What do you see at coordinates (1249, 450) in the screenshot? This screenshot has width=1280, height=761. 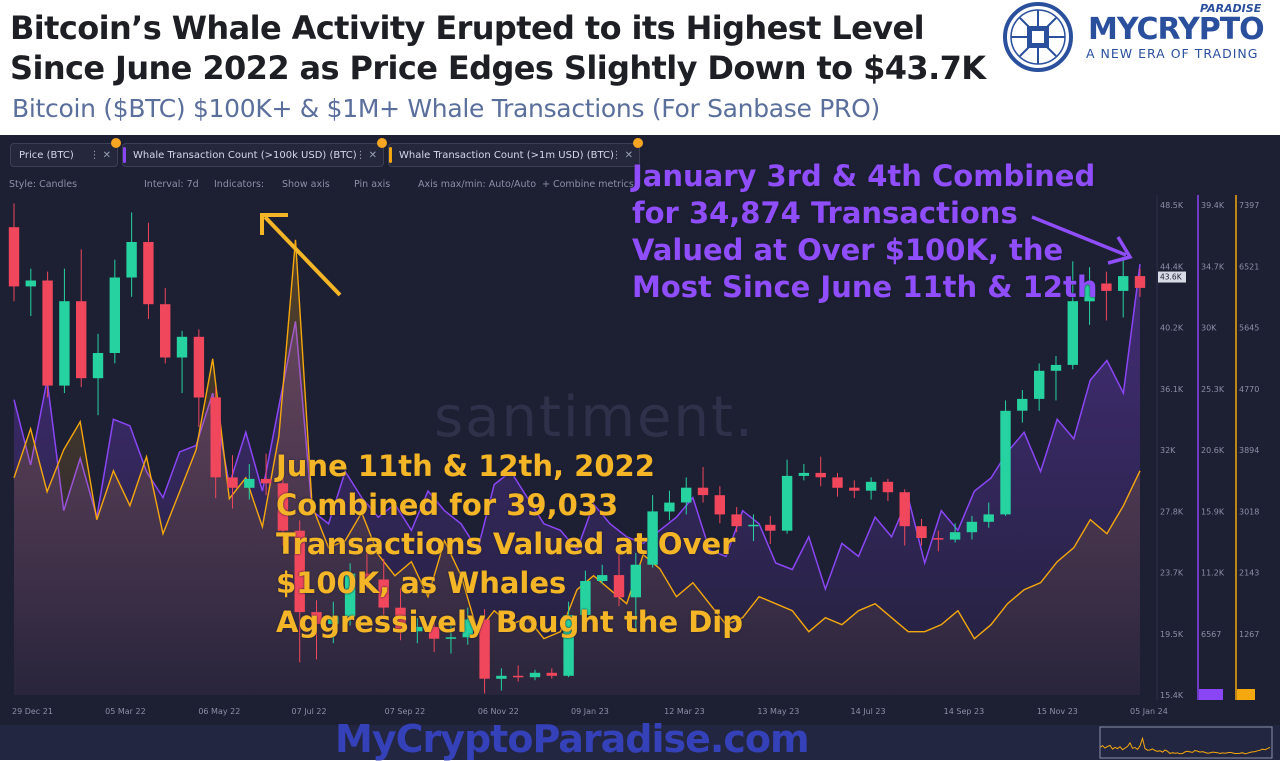 I see `whale-1m-axis-tick: 3894` at bounding box center [1249, 450].